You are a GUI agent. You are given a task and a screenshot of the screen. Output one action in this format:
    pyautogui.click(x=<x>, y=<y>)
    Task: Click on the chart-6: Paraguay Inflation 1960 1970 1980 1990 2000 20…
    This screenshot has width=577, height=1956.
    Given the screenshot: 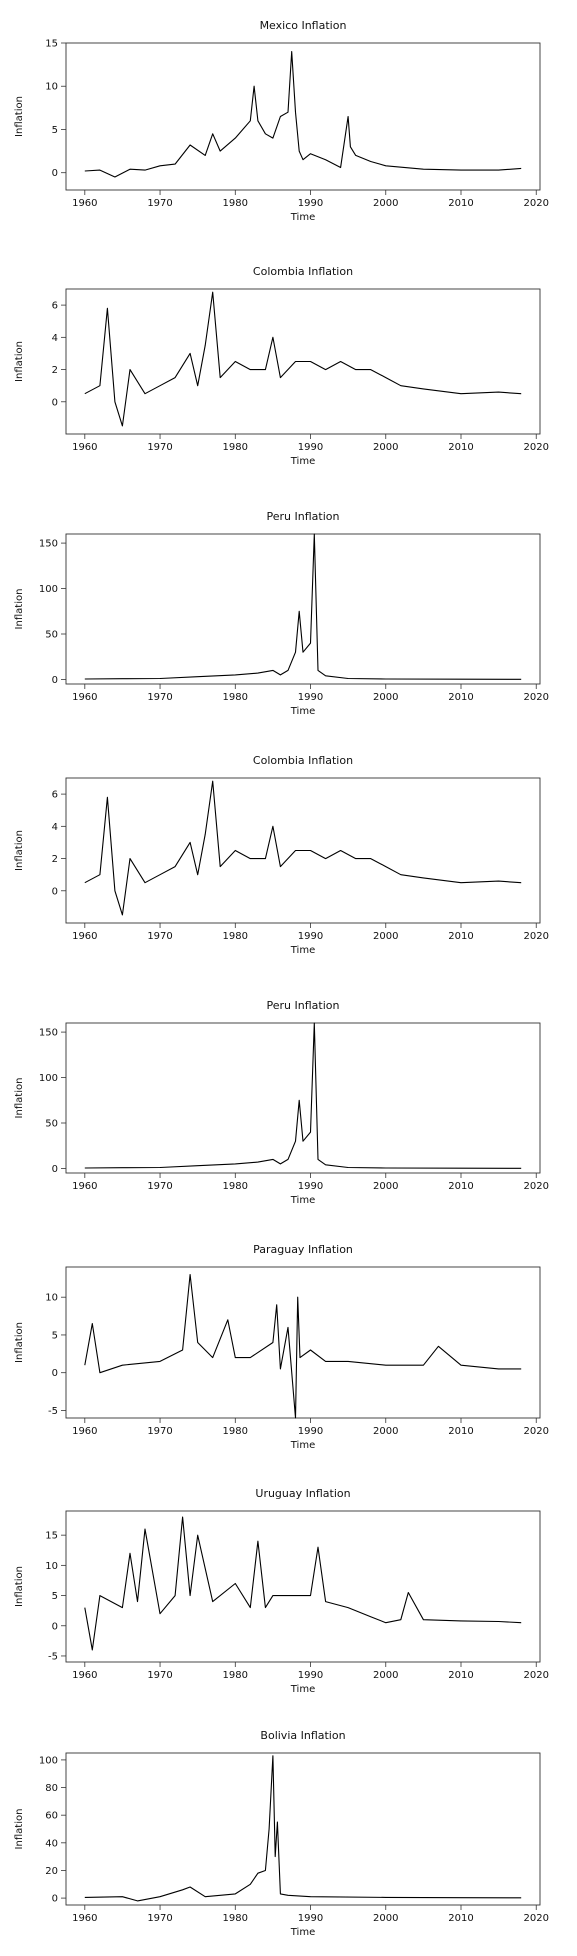 What is the action you would take?
    pyautogui.click(x=281, y=1347)
    